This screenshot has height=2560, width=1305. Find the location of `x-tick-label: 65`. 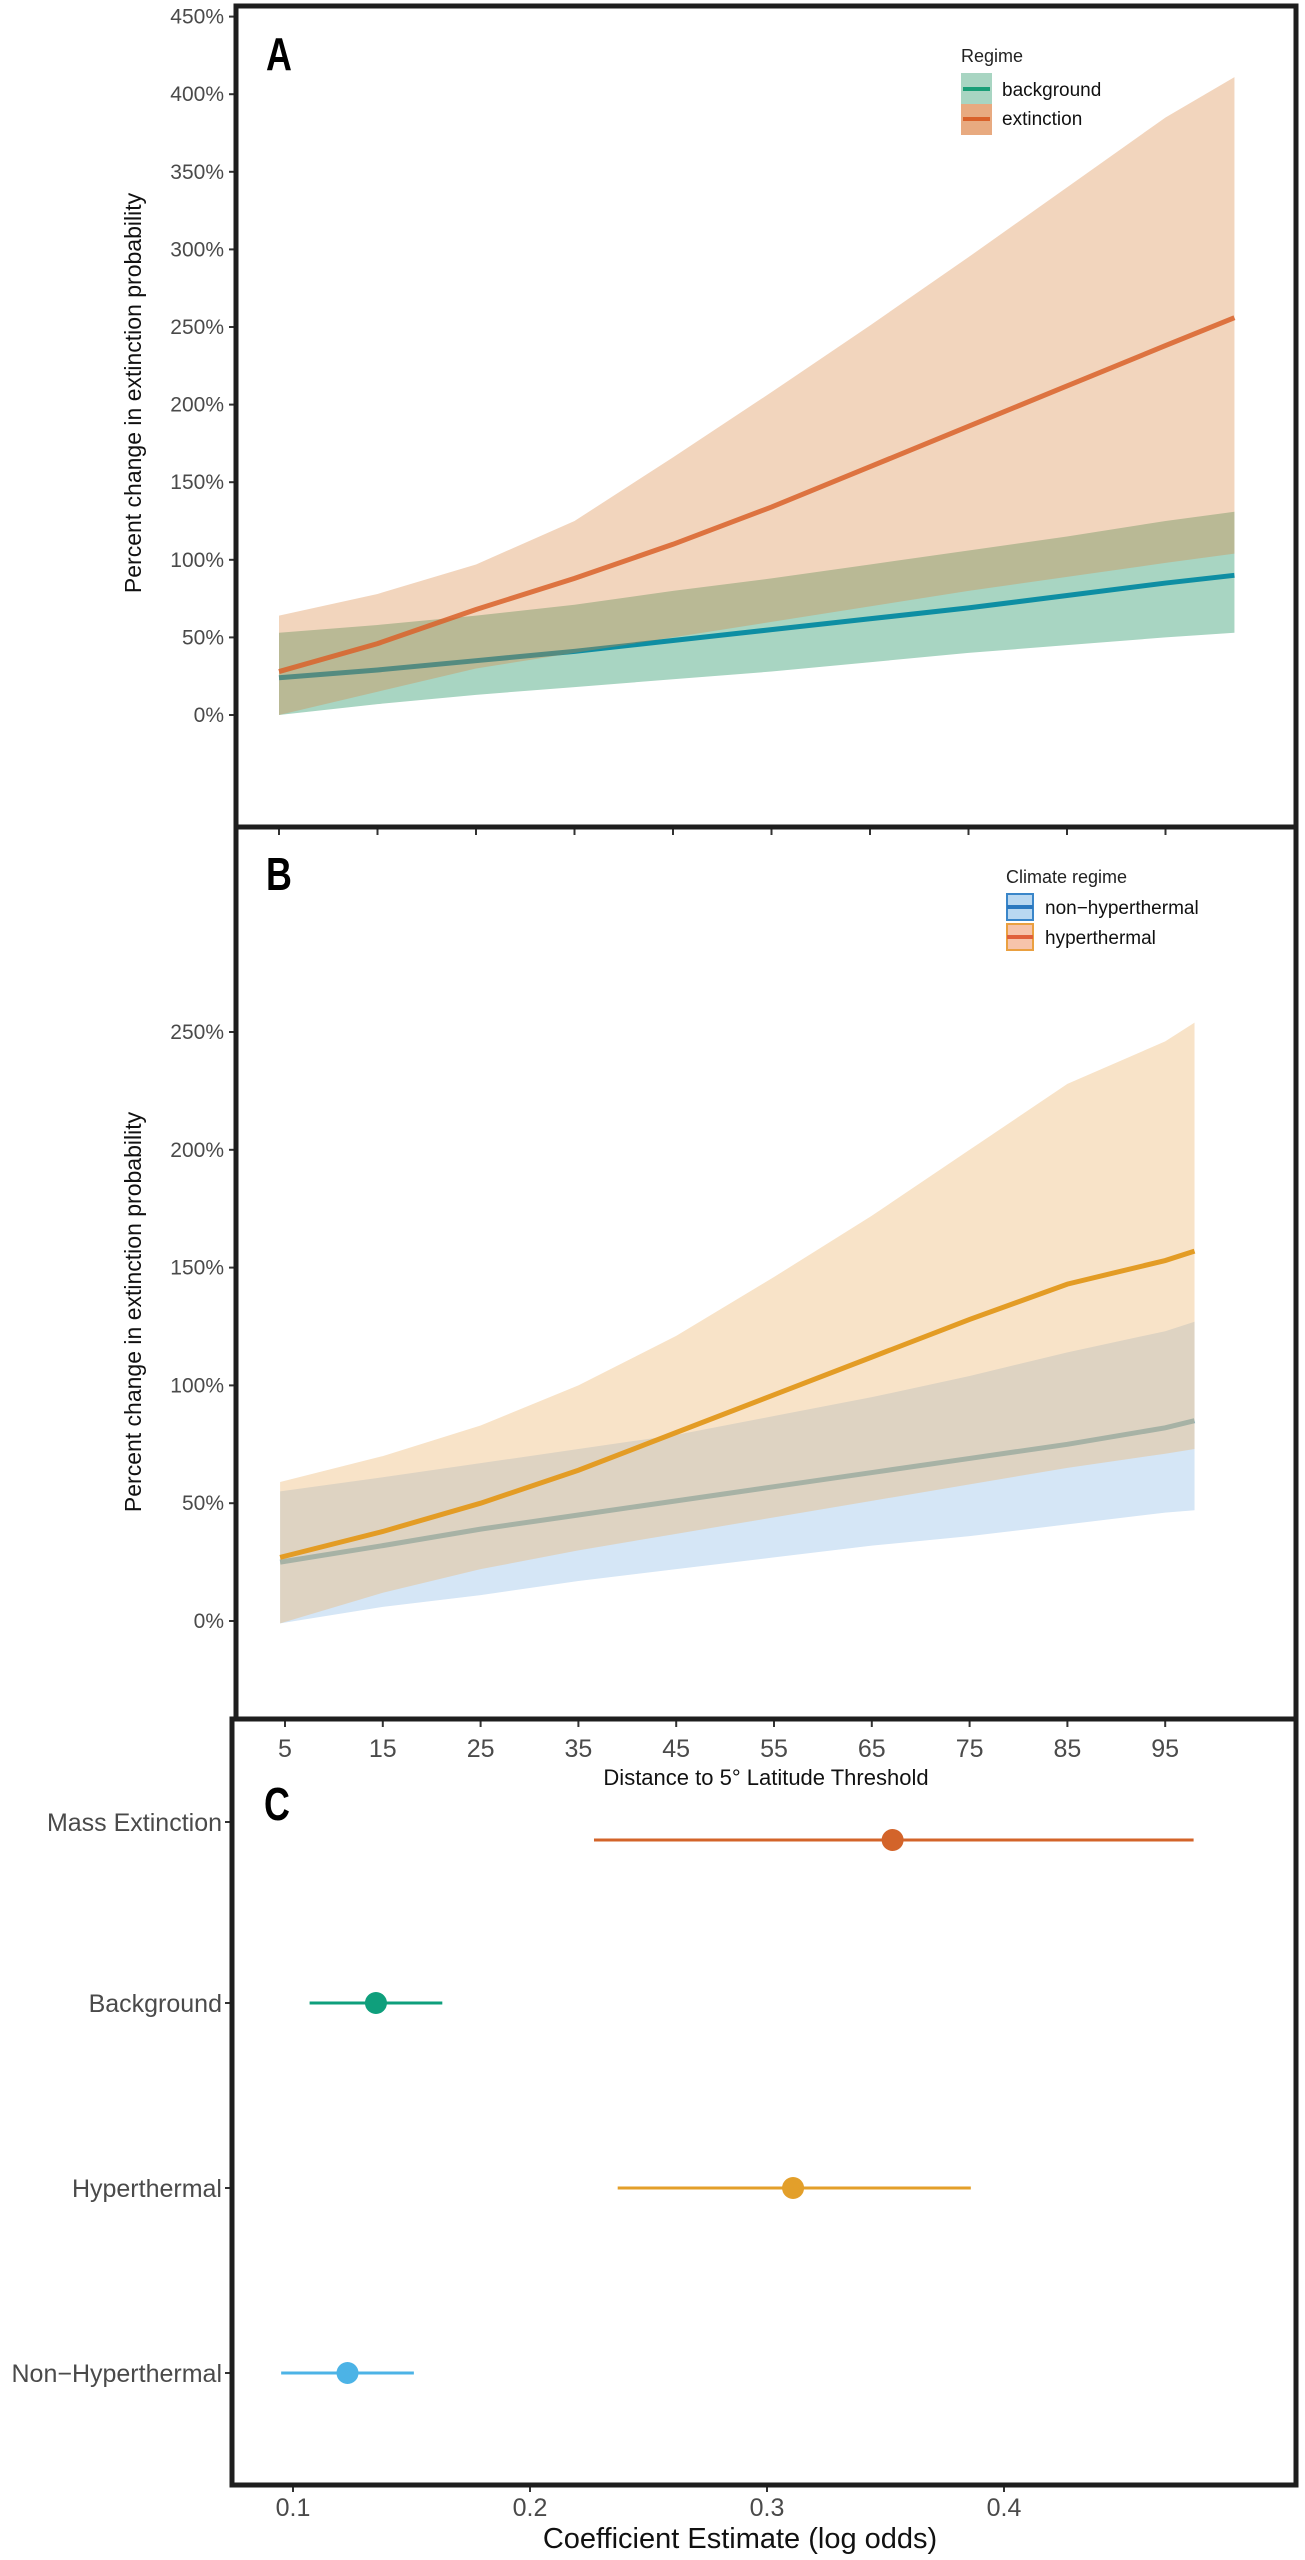

x-tick-label: 65 is located at coordinates (872, 1749).